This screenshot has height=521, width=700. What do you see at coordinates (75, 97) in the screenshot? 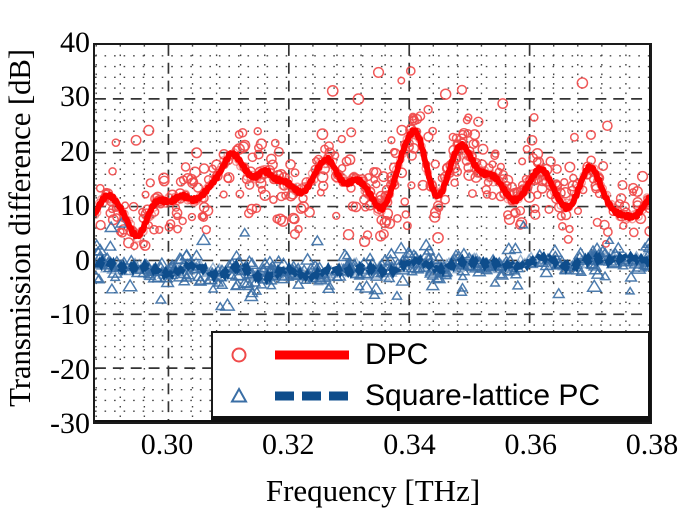
I see `y-tick-label: 30` at bounding box center [75, 97].